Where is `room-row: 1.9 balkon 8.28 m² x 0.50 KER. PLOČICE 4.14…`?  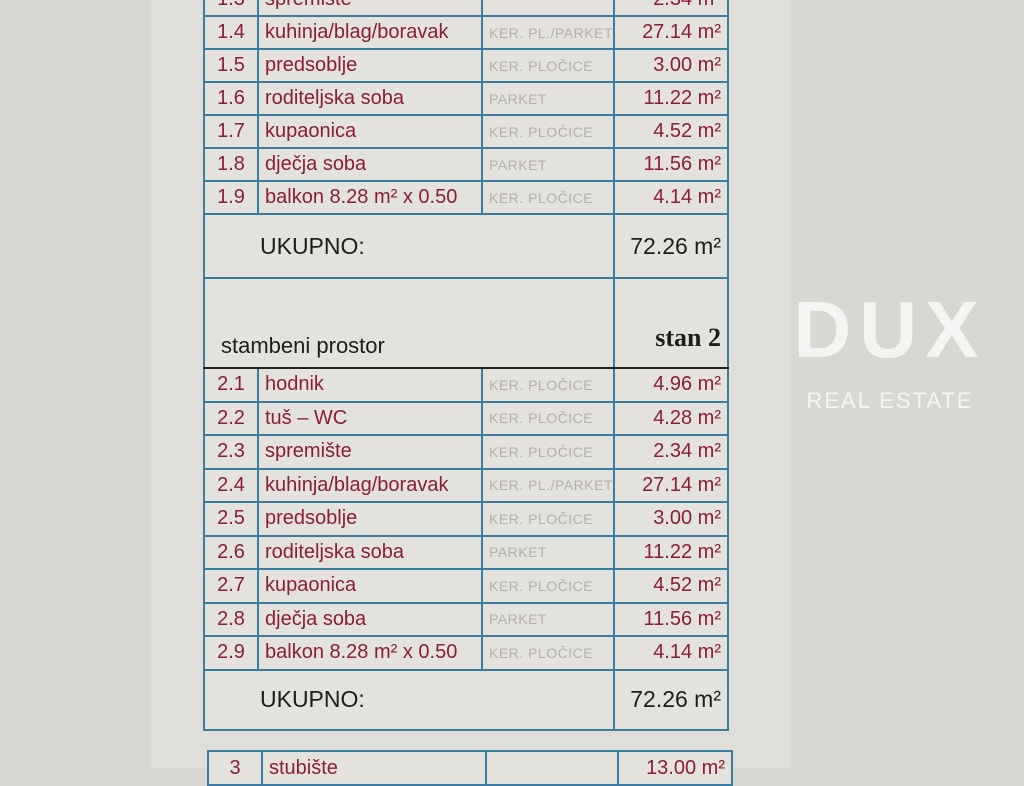 room-row: 1.9 balkon 8.28 m² x 0.50 KER. PLOČICE 4.14… is located at coordinates (466, 197).